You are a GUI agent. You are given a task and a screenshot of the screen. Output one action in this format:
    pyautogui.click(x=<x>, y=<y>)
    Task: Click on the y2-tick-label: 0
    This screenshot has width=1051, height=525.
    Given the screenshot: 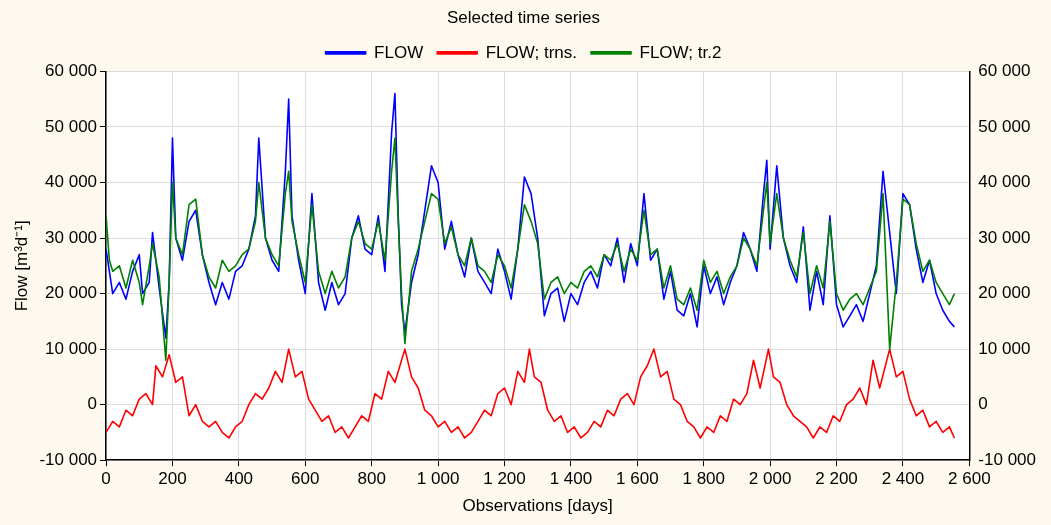 What is the action you would take?
    pyautogui.click(x=983, y=404)
    